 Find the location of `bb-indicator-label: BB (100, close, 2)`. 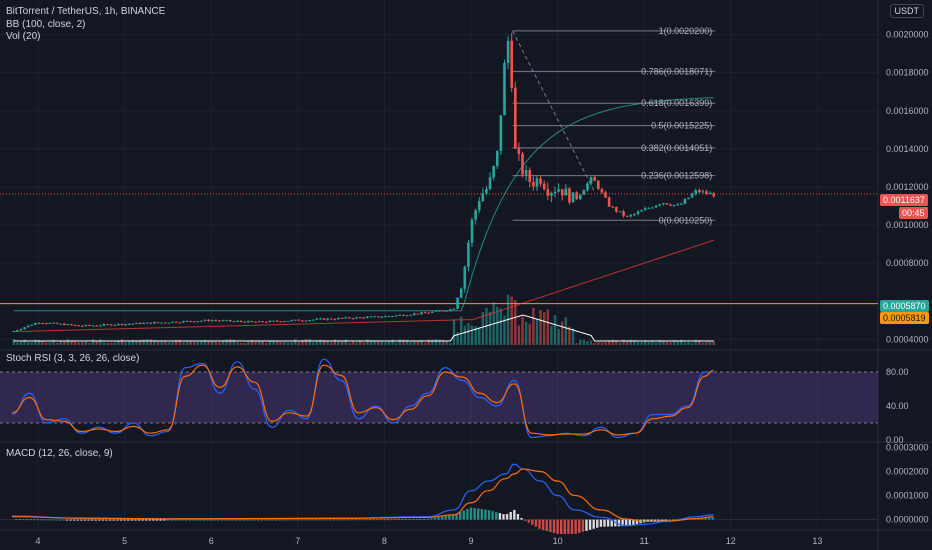

bb-indicator-label: BB (100, close, 2) is located at coordinates (46, 24).